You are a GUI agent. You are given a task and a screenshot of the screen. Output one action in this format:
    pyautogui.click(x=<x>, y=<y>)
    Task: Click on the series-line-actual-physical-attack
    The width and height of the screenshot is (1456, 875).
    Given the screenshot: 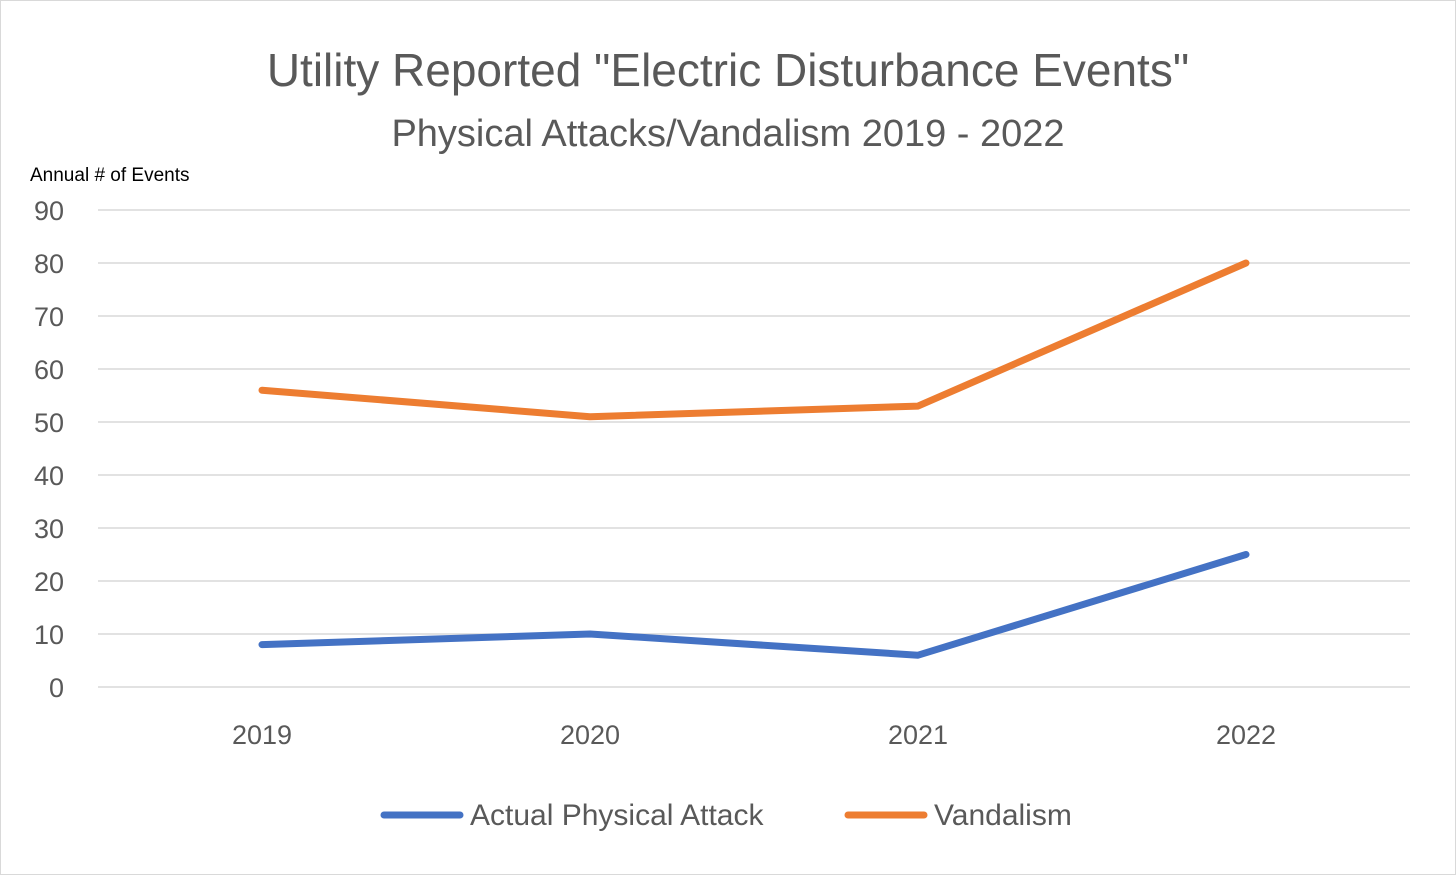 What is the action you would take?
    pyautogui.click(x=754, y=605)
    